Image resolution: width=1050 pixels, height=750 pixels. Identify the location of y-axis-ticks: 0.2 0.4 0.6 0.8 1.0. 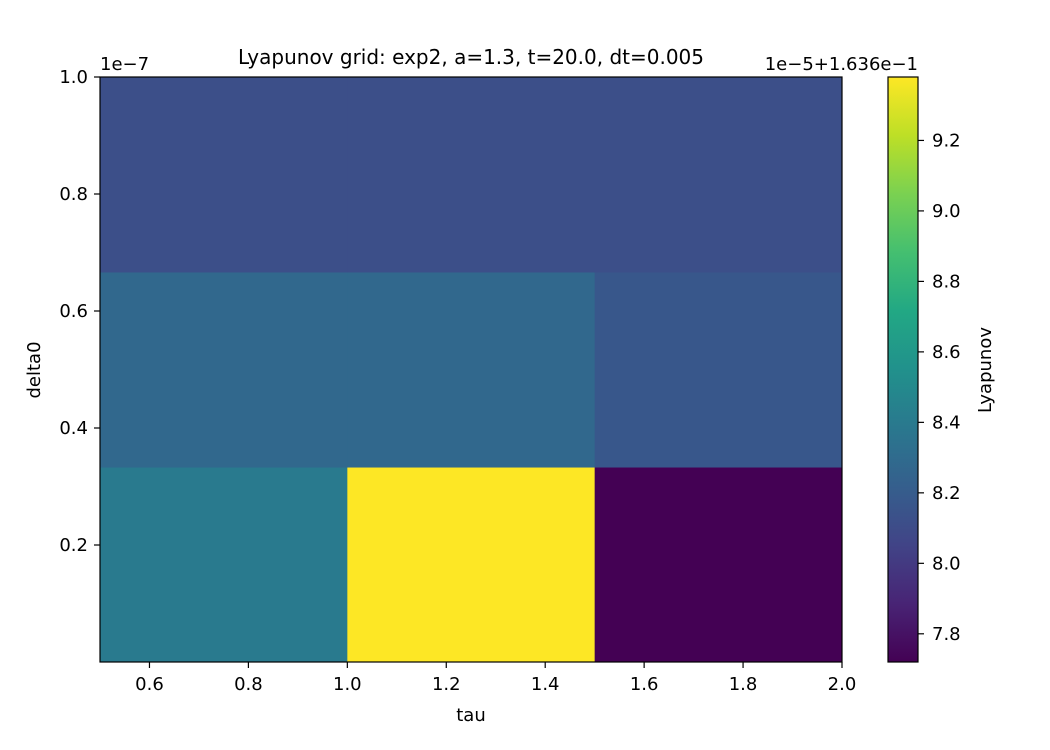
(79, 311).